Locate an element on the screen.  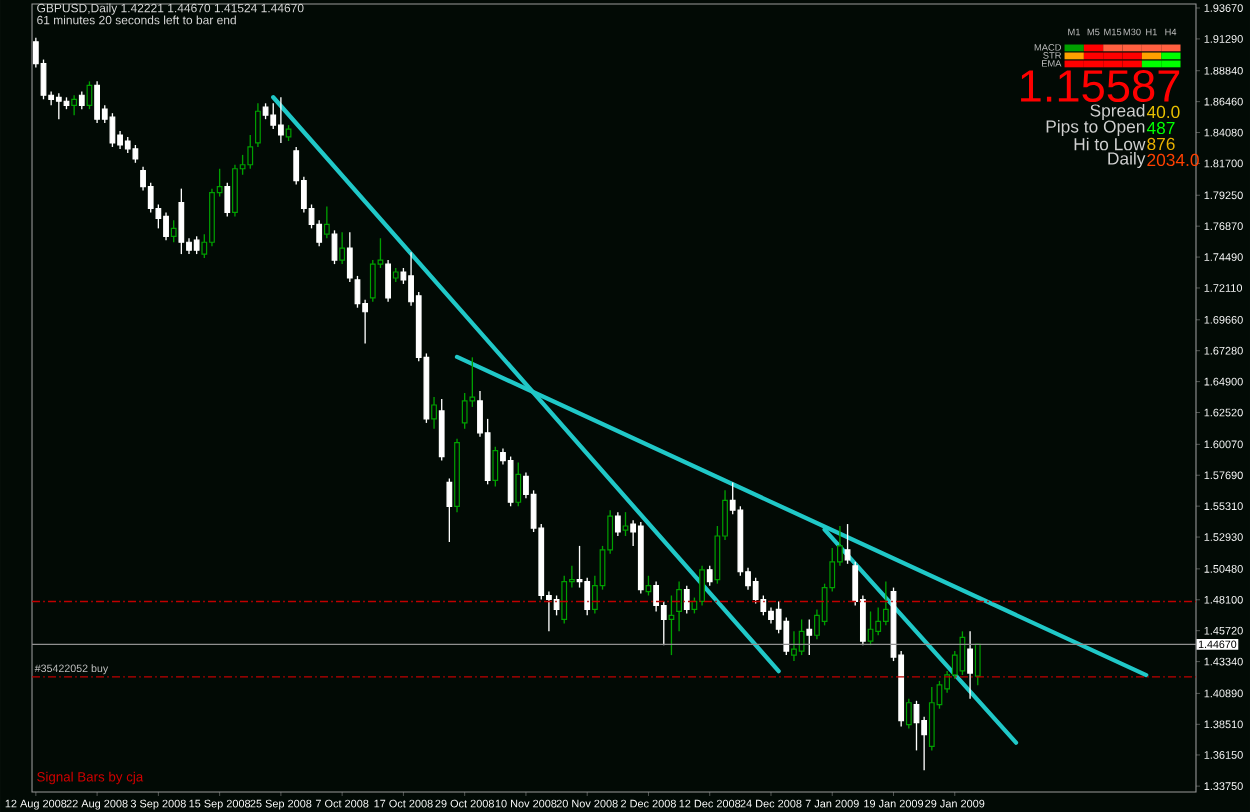
annotation: 1.15587 is located at coordinates (1100, 86).